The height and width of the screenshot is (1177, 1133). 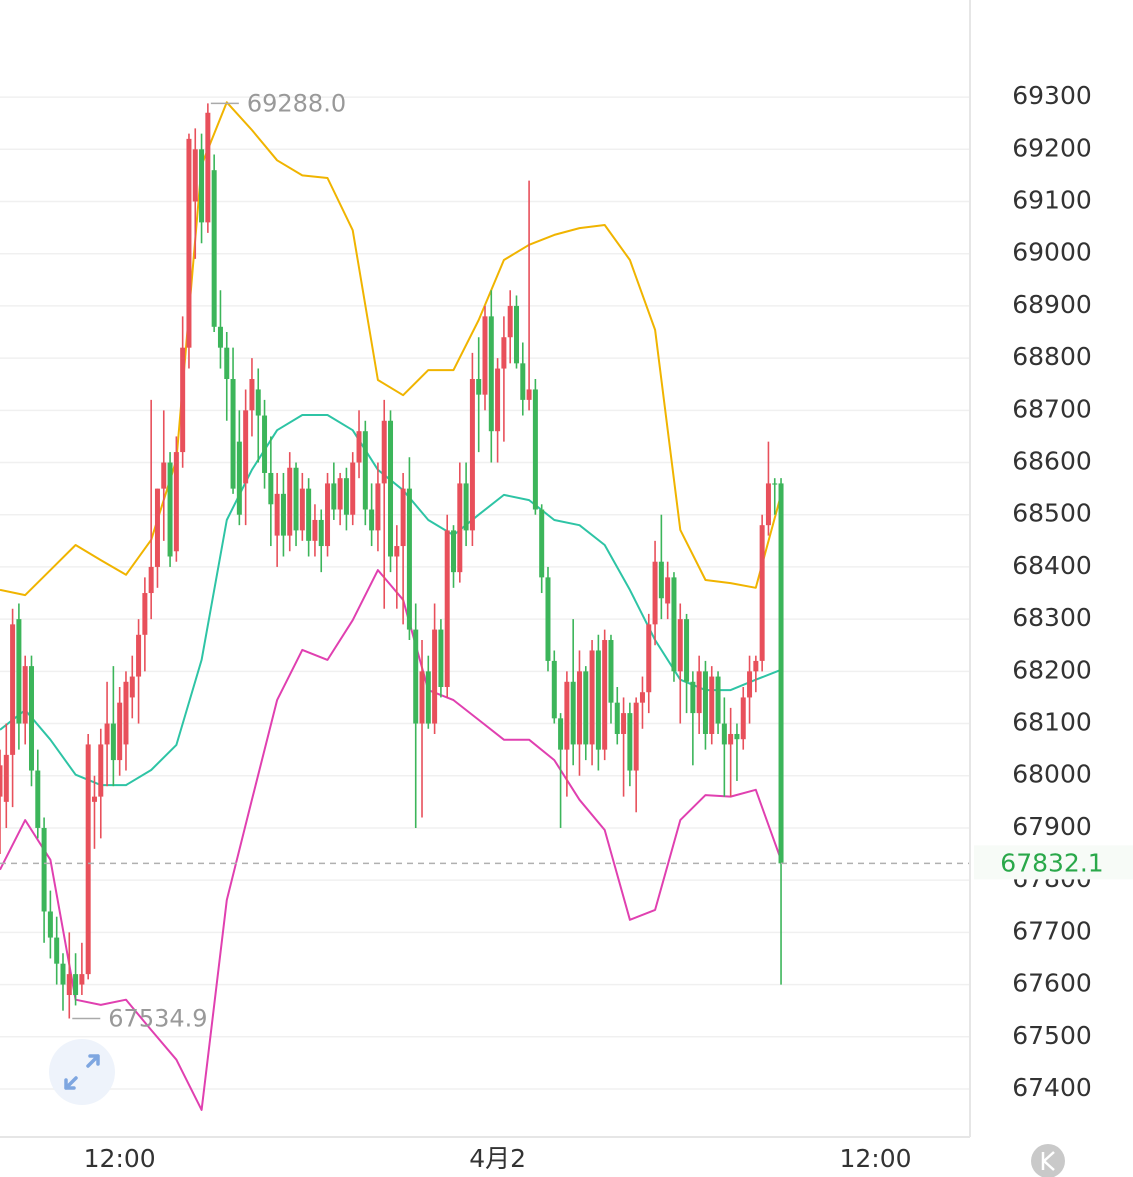 I want to click on last-price-box, so click(x=1053, y=862).